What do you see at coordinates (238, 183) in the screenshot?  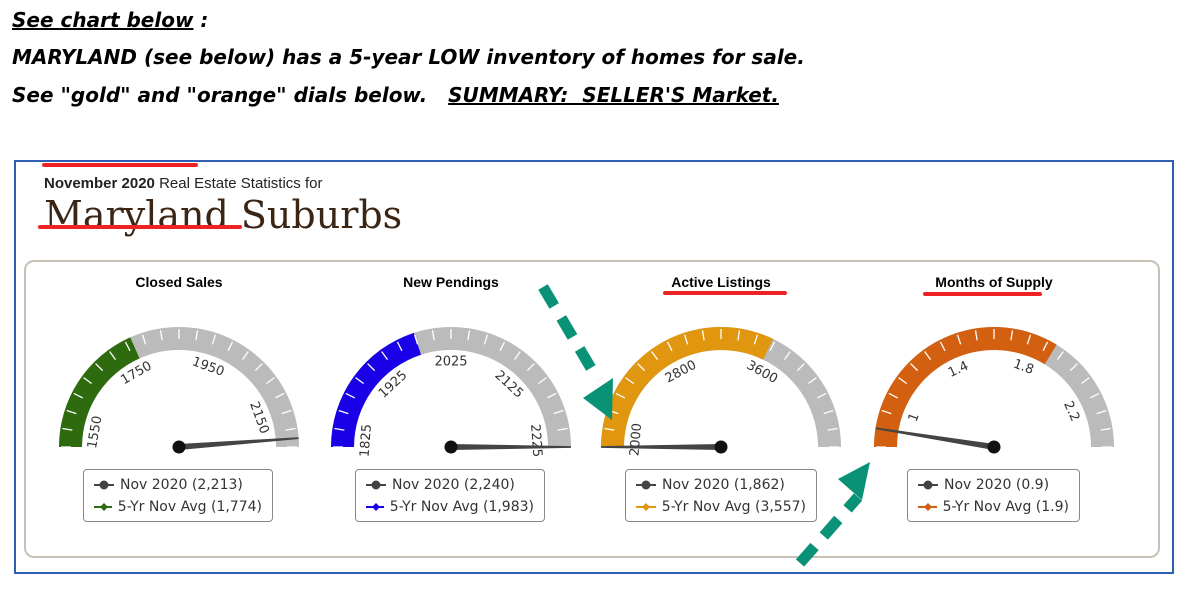 I see `subtitle-text: Real Estate Statistics for` at bounding box center [238, 183].